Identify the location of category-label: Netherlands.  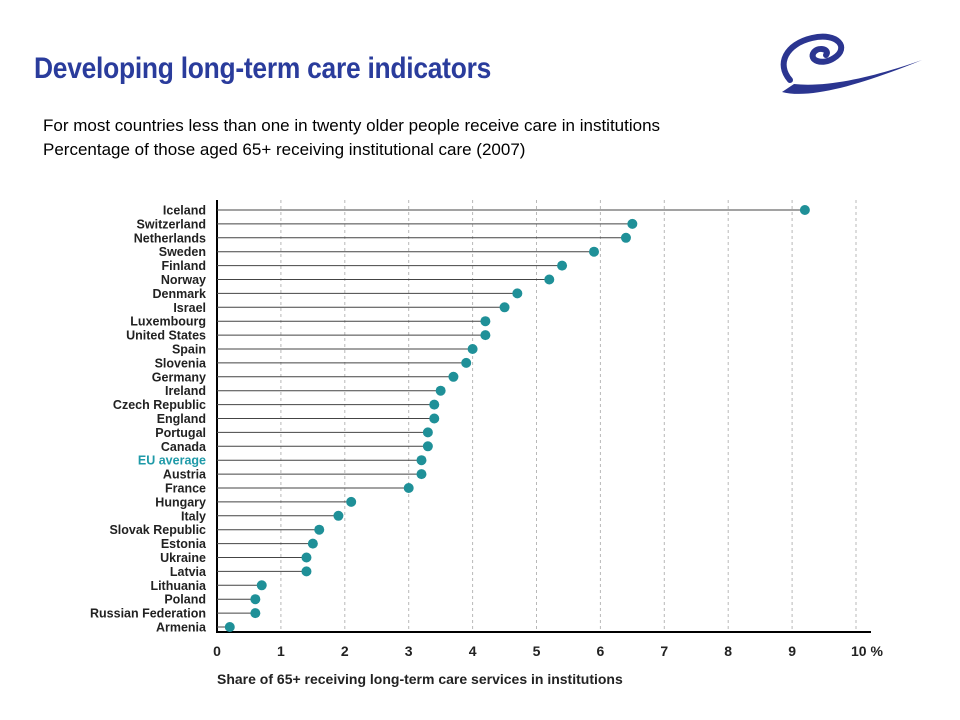
(170, 238).